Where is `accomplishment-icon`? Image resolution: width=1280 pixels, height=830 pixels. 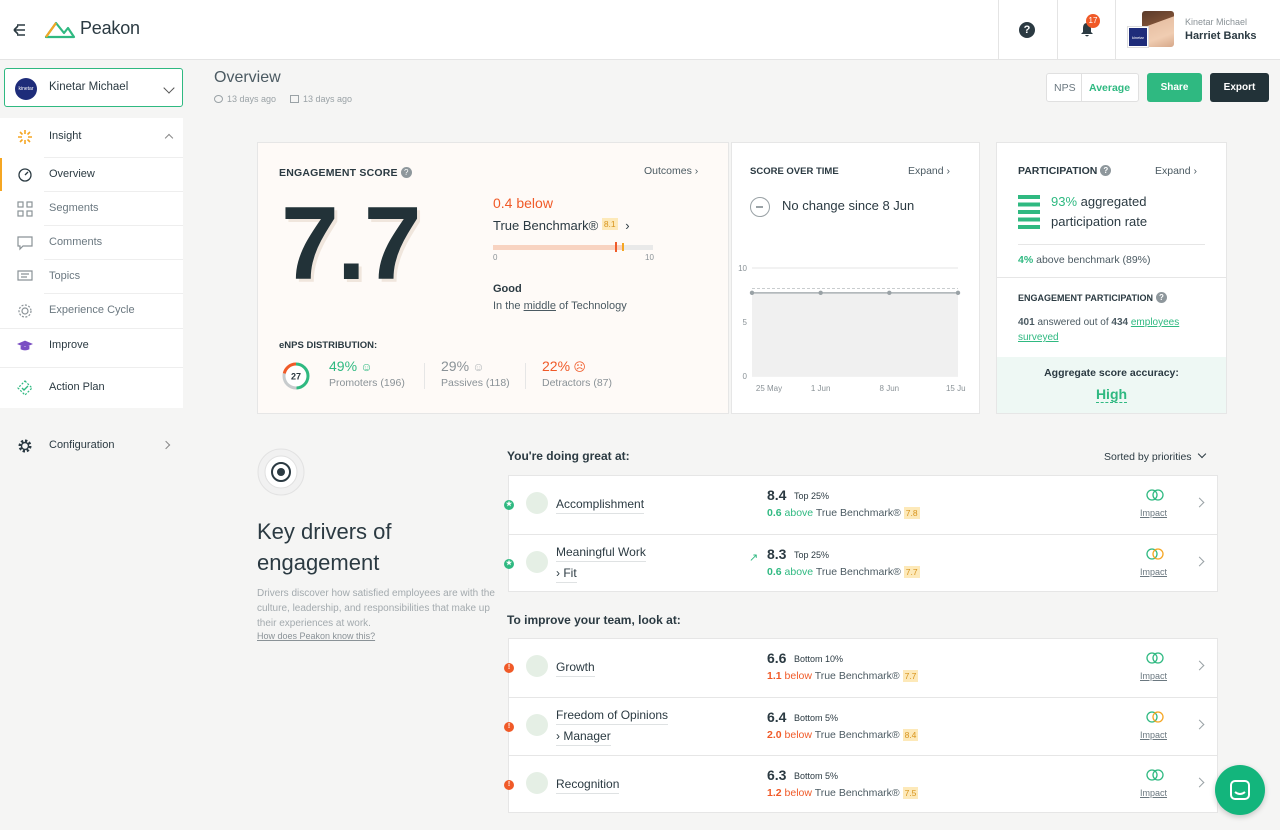 accomplishment-icon is located at coordinates (537, 503).